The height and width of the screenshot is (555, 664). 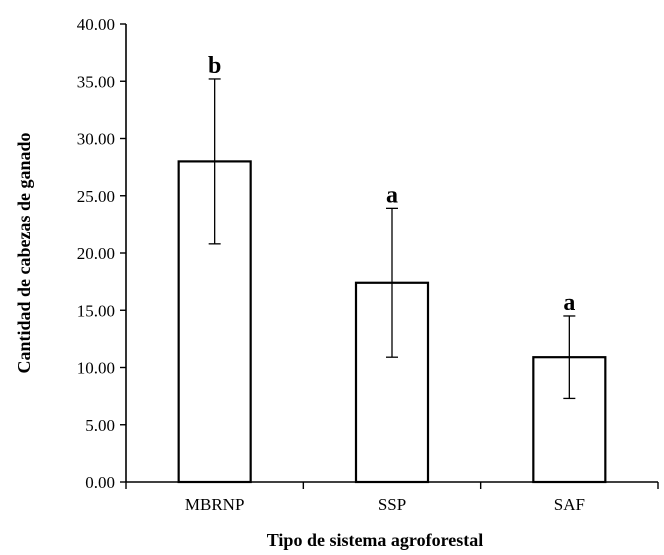 What do you see at coordinates (24, 252) in the screenshot?
I see `y-axis-title: Cantidad de cabezas de ganado` at bounding box center [24, 252].